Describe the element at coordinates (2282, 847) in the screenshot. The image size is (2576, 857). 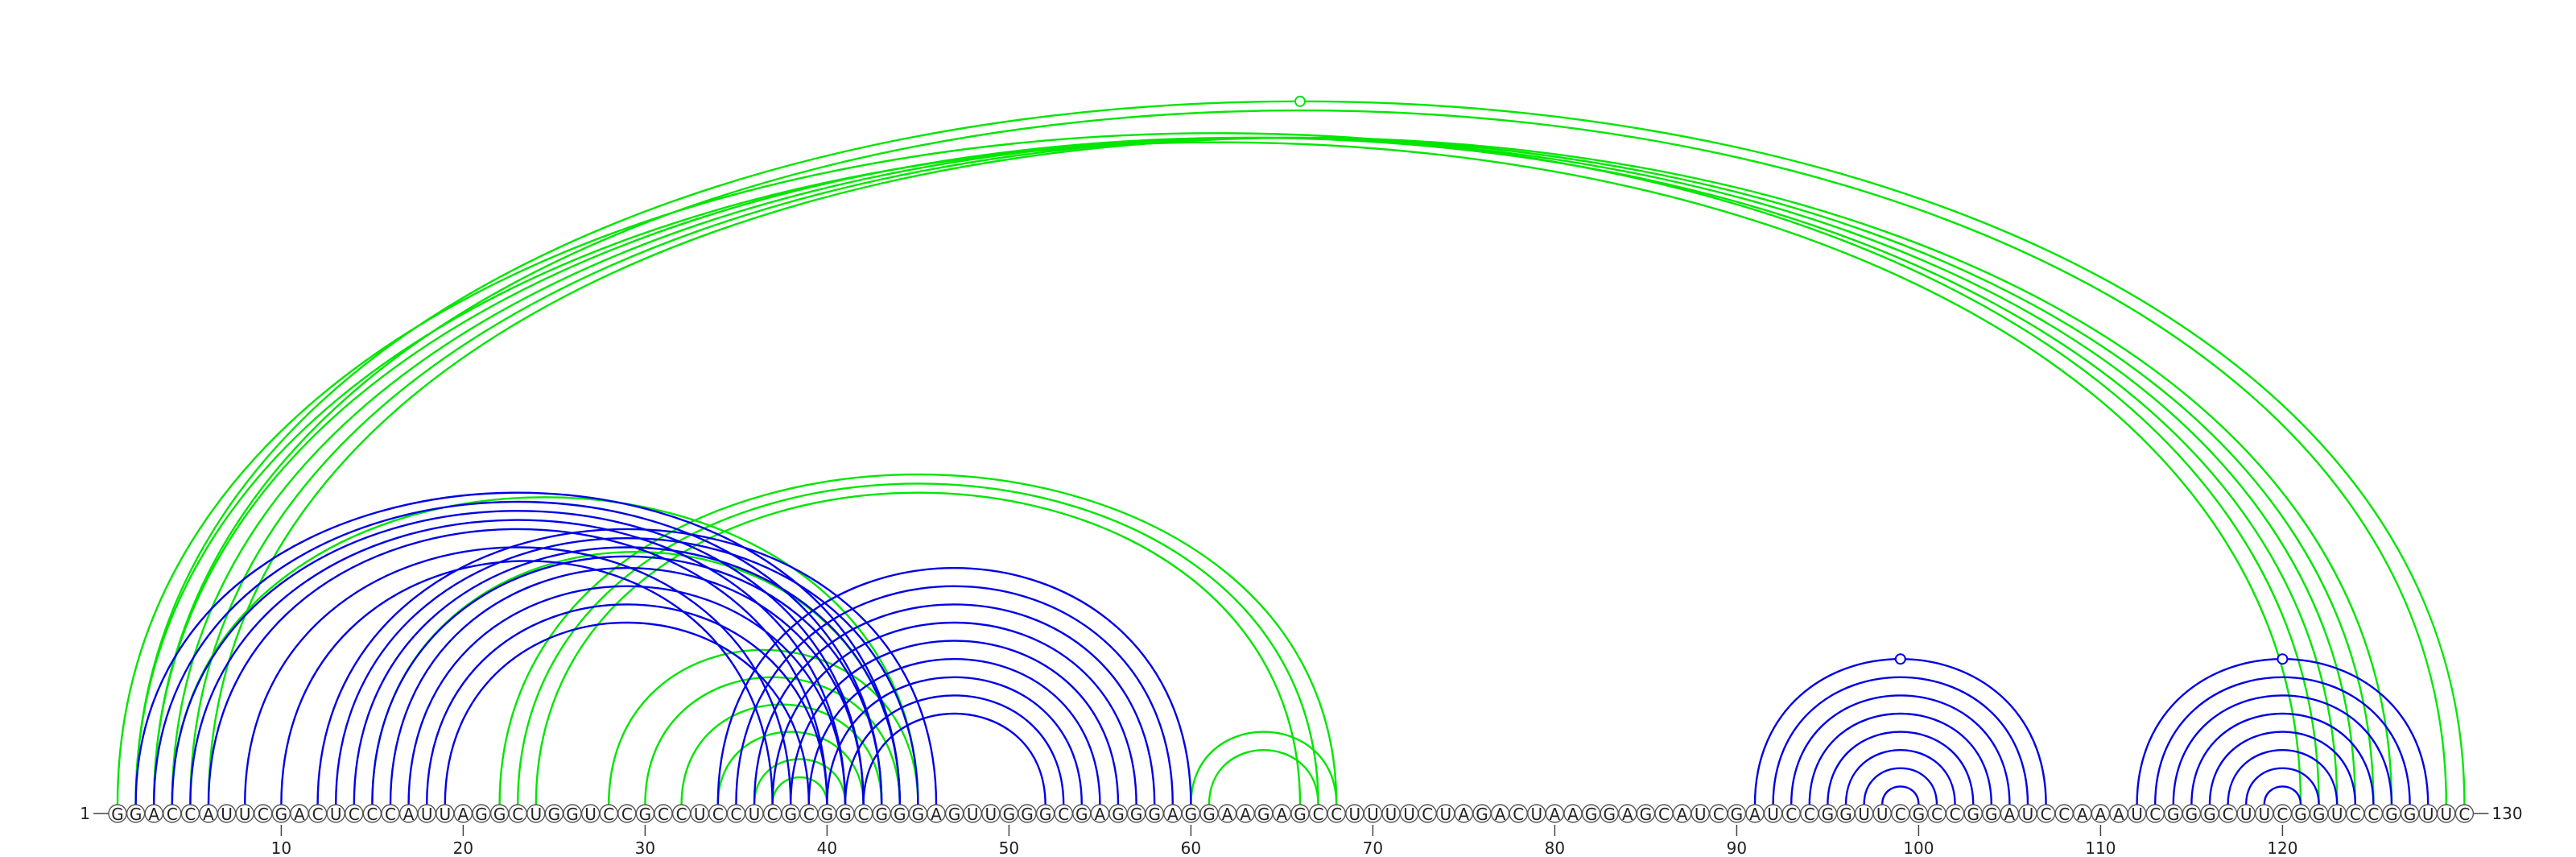
I see `tick-label: 120` at that location.